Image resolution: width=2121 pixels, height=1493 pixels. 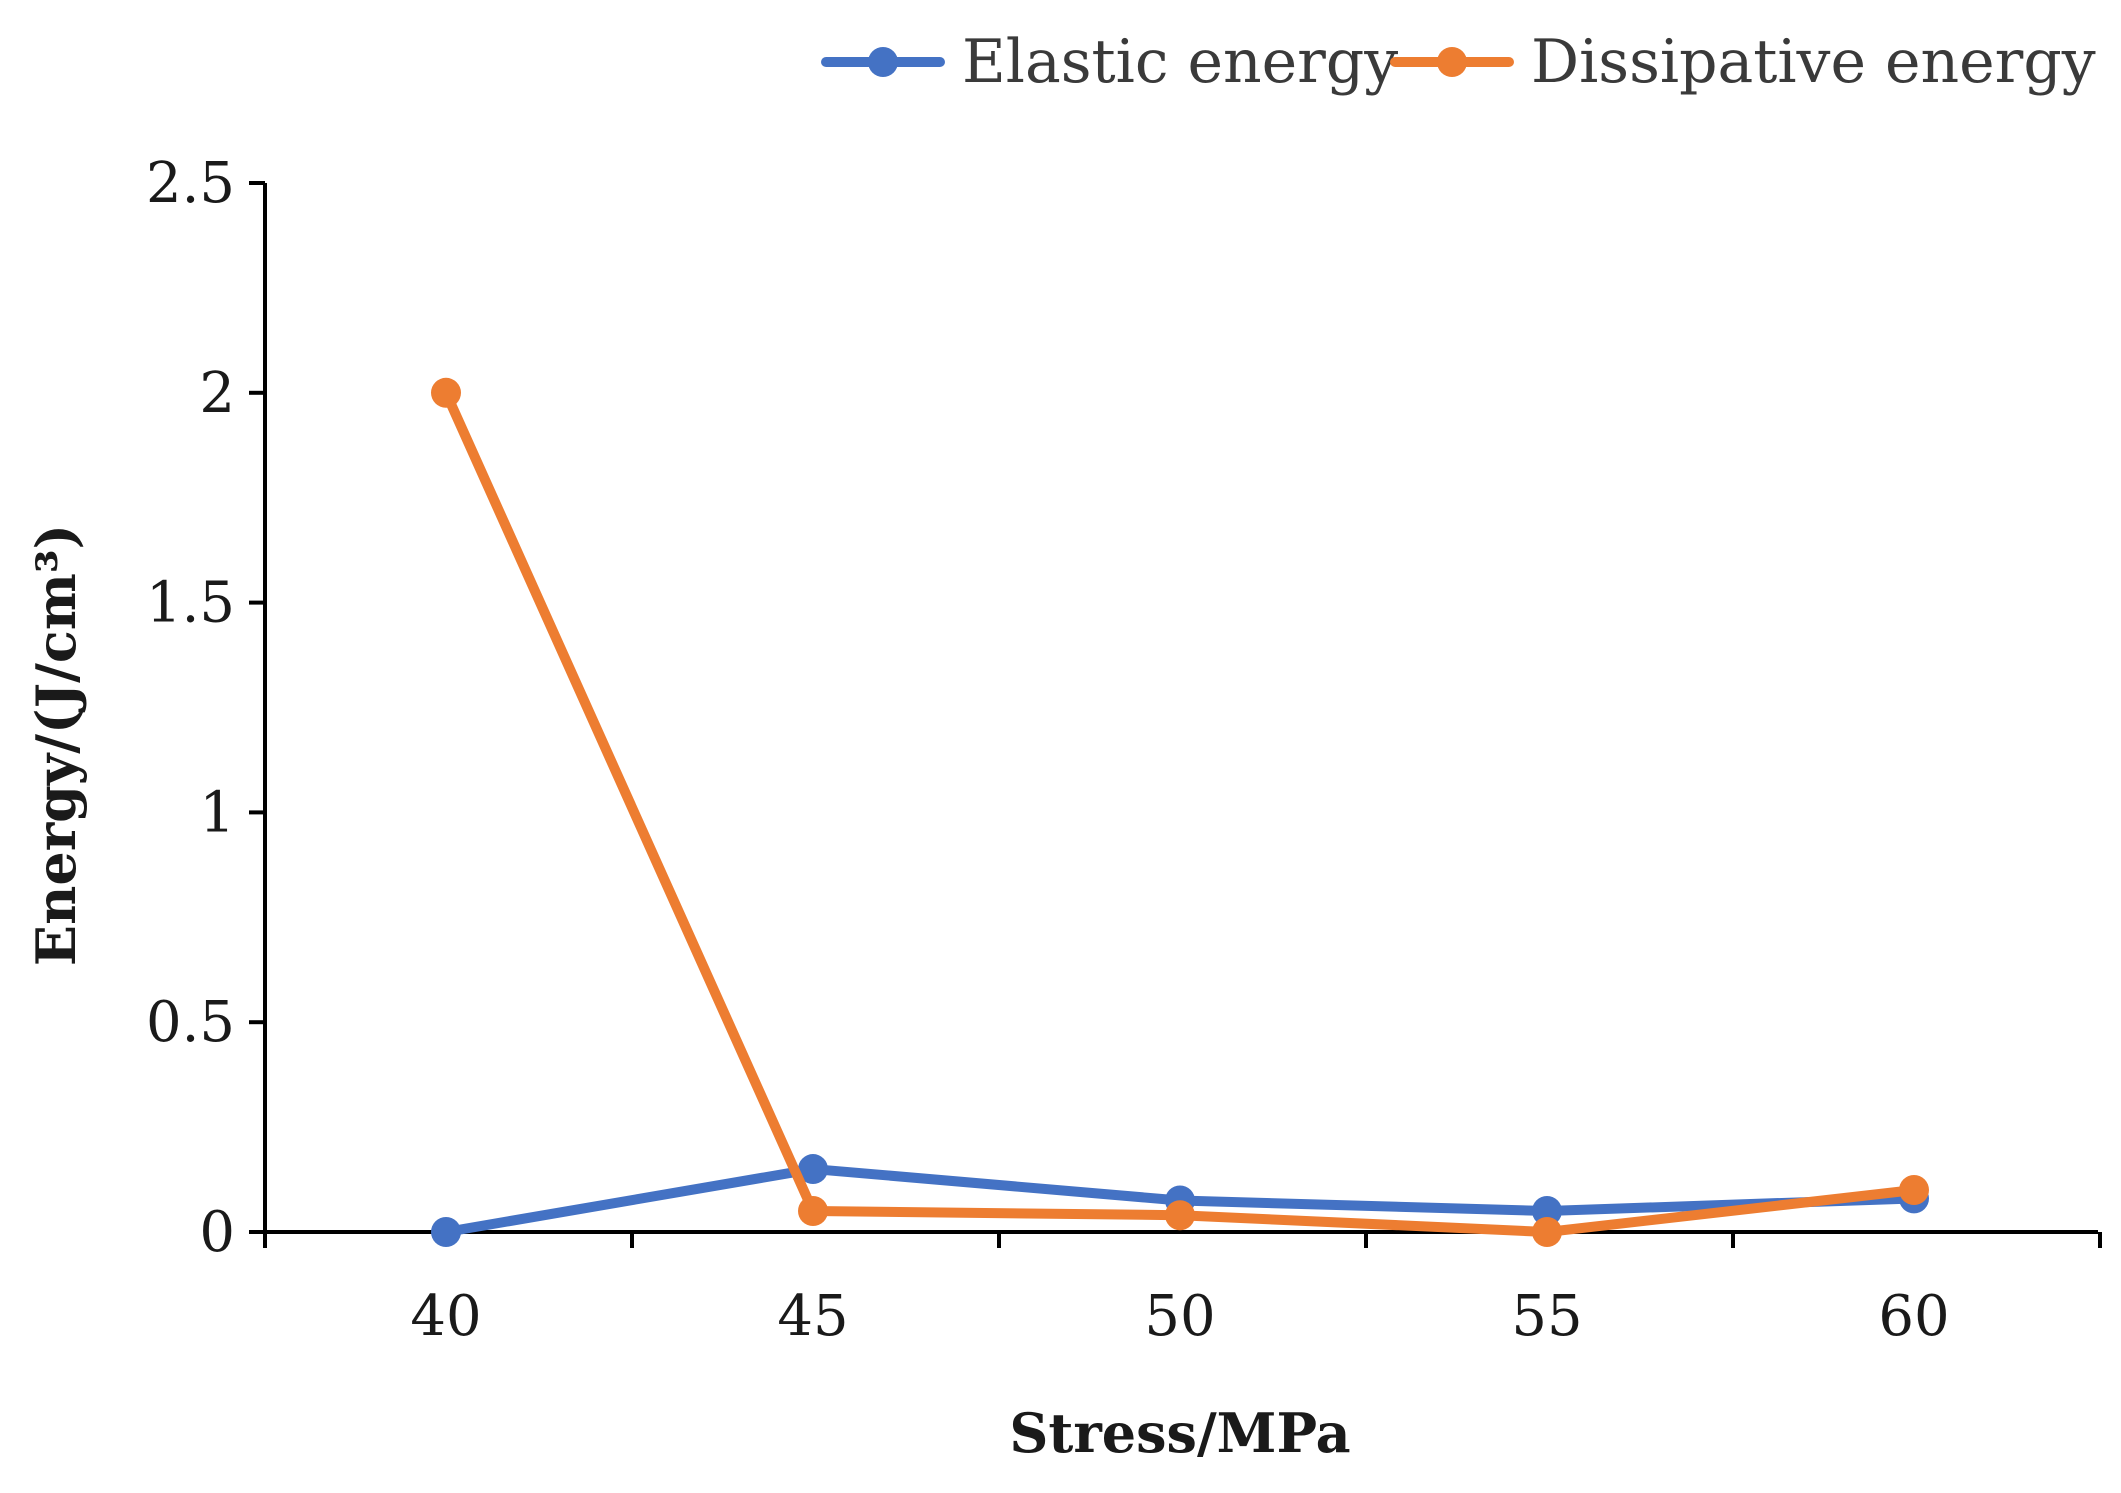 What do you see at coordinates (190, 1022) in the screenshot?
I see `y-tick-label: 0.5` at bounding box center [190, 1022].